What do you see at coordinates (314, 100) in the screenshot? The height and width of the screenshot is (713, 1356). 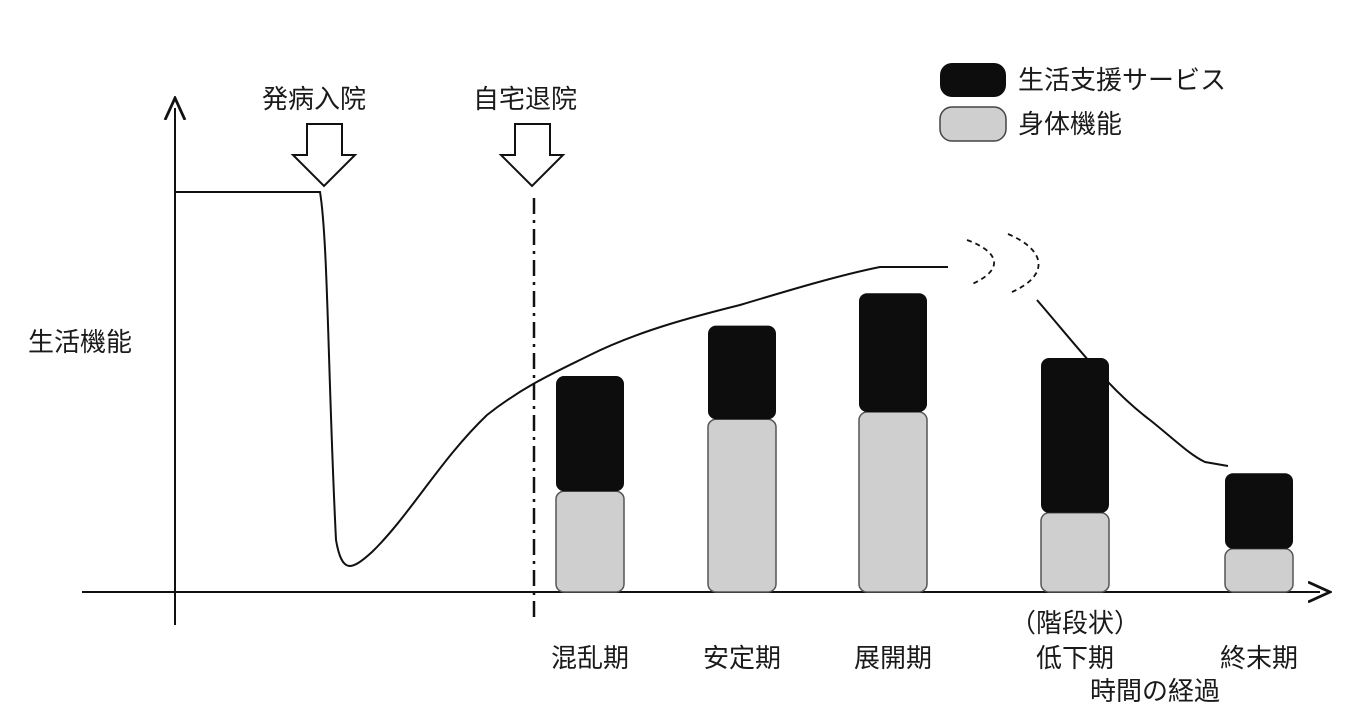 I see `event-label-admission: 発病入院` at bounding box center [314, 100].